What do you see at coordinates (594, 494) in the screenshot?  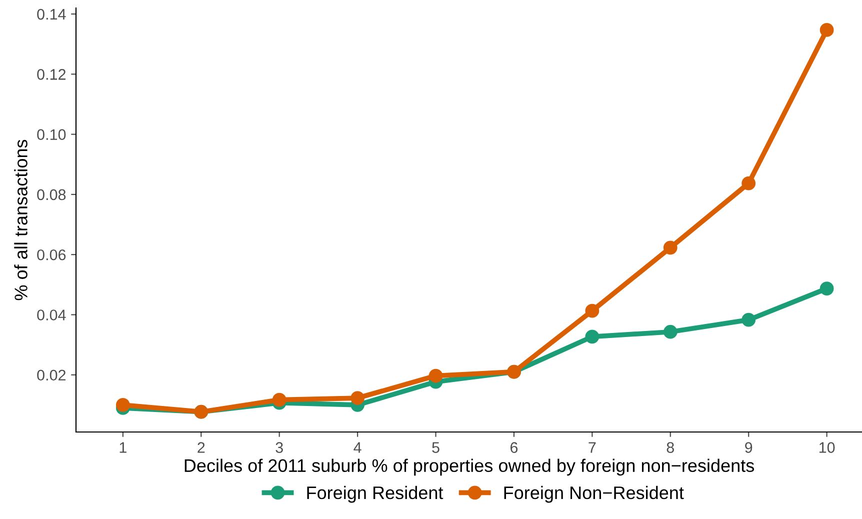 I see `legend-label: Foreign Non−Resident` at bounding box center [594, 494].